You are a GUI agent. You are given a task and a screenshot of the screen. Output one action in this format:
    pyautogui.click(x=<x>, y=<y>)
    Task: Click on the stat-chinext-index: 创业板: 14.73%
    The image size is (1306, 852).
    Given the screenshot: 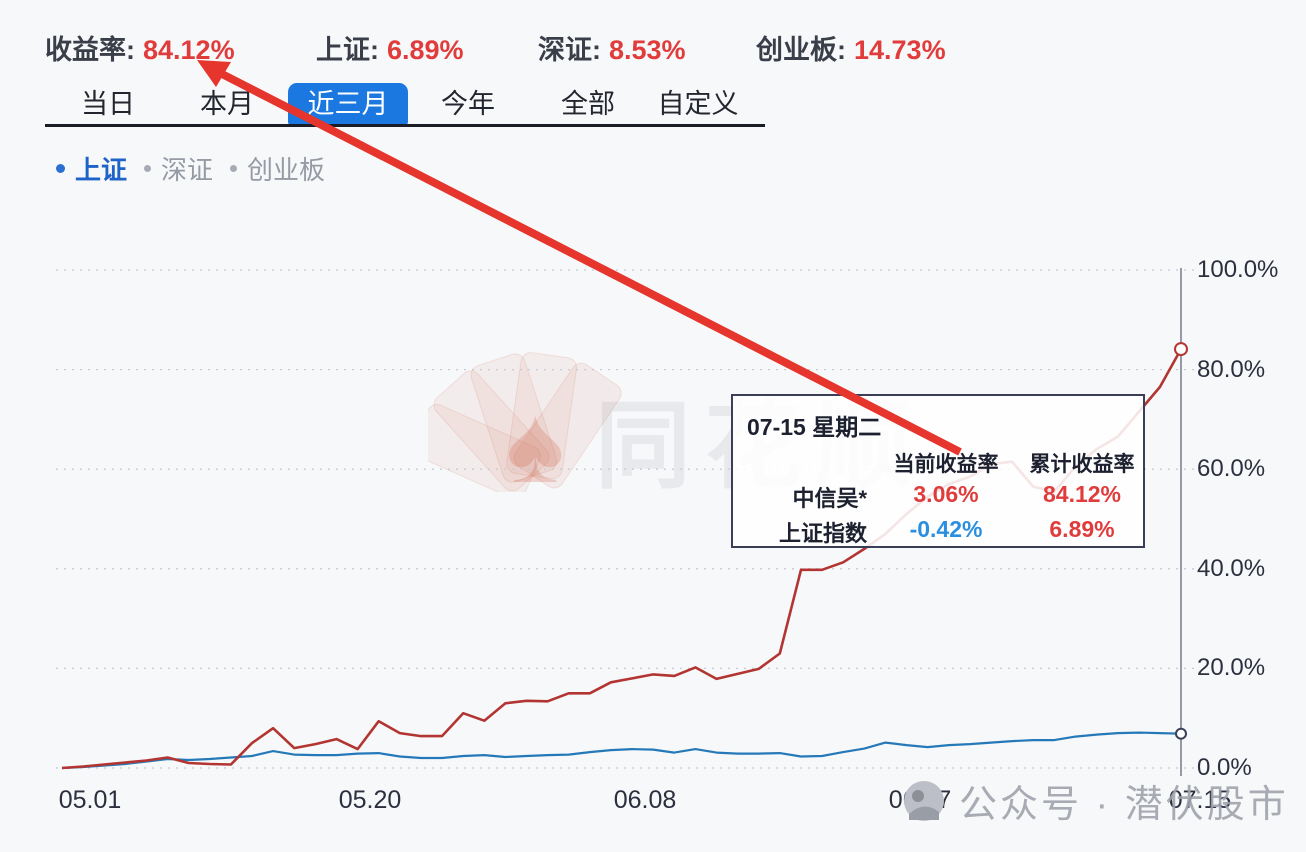 What is the action you would take?
    pyautogui.click(x=851, y=47)
    